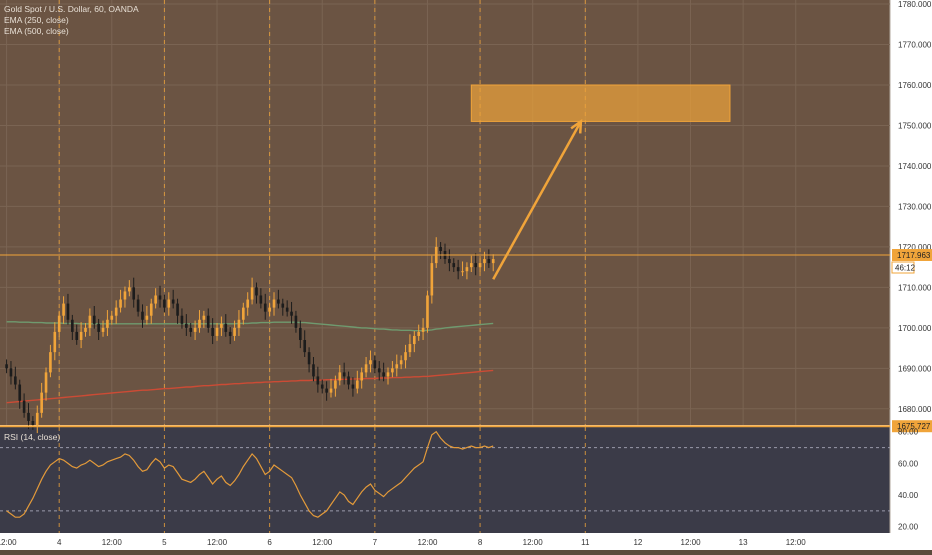 This screenshot has height=555, width=932. What do you see at coordinates (537, 200) in the screenshot?
I see `projection-arrow` at bounding box center [537, 200].